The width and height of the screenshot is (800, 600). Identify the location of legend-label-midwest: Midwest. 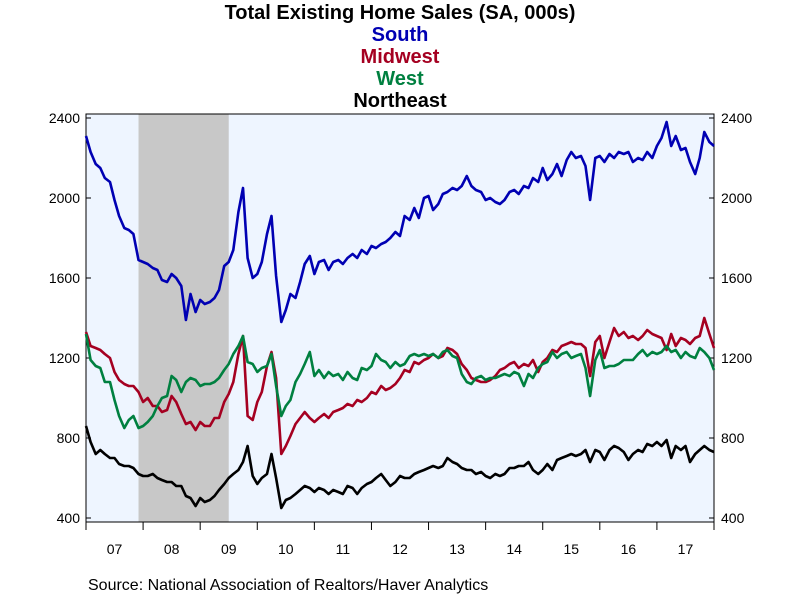
(400, 57).